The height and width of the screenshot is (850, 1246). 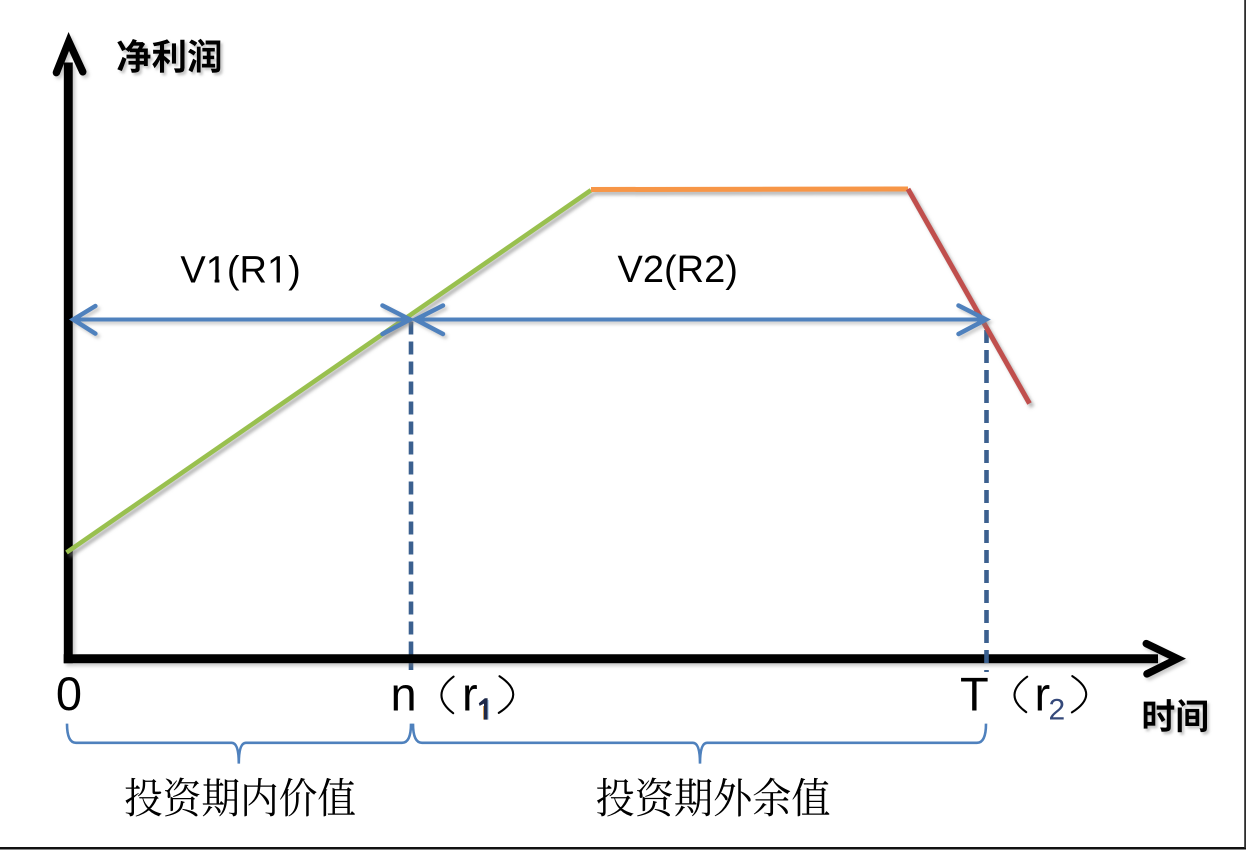 I want to click on svg-text: 0, so click(x=69, y=693).